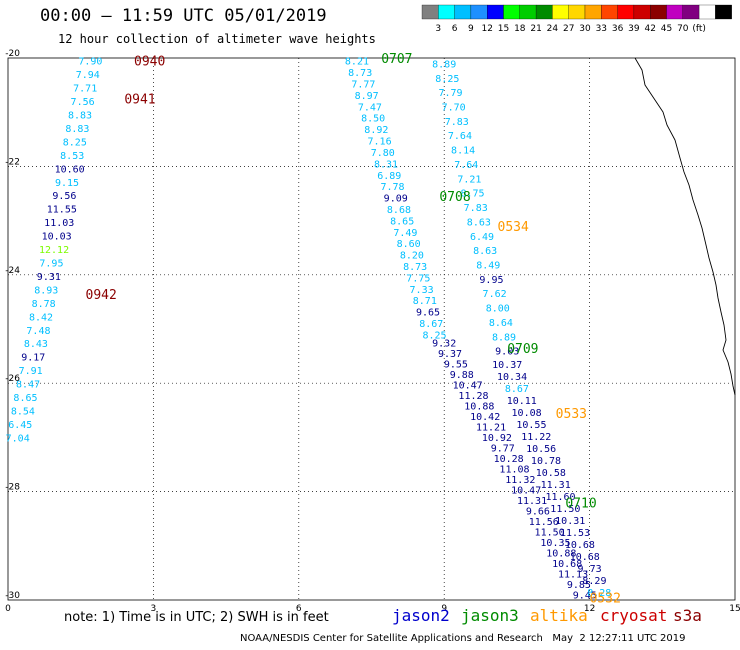 The width and height of the screenshot is (740, 650). I want to click on swh-value: 8.71, so click(425, 301).